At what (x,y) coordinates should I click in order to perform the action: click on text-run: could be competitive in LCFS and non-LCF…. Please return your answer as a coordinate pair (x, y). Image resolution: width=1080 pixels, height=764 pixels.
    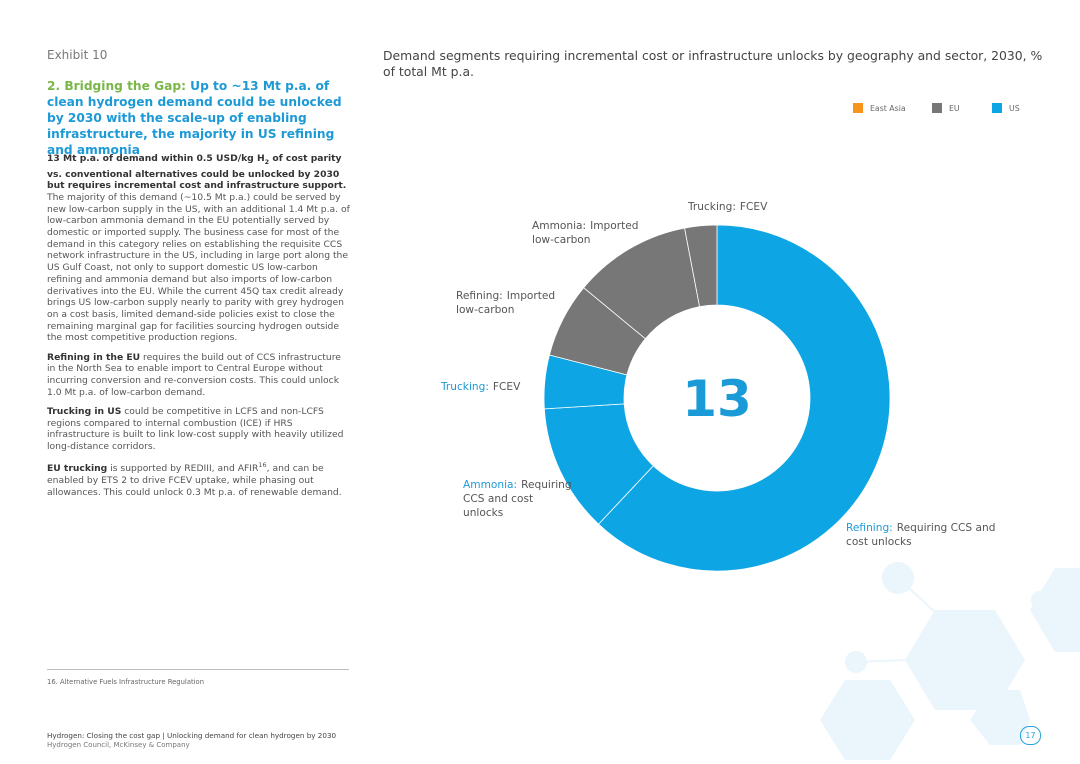
    Looking at the image, I should click on (195, 428).